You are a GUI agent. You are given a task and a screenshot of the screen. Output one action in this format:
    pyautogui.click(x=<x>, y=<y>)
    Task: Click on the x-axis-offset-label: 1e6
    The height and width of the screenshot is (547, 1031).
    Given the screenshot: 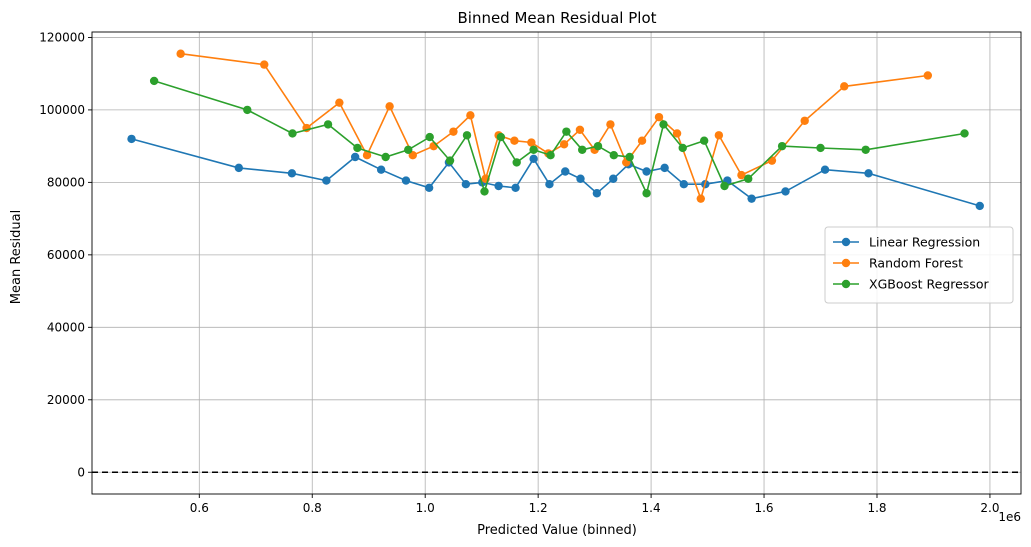 What is the action you would take?
    pyautogui.click(x=1009, y=517)
    